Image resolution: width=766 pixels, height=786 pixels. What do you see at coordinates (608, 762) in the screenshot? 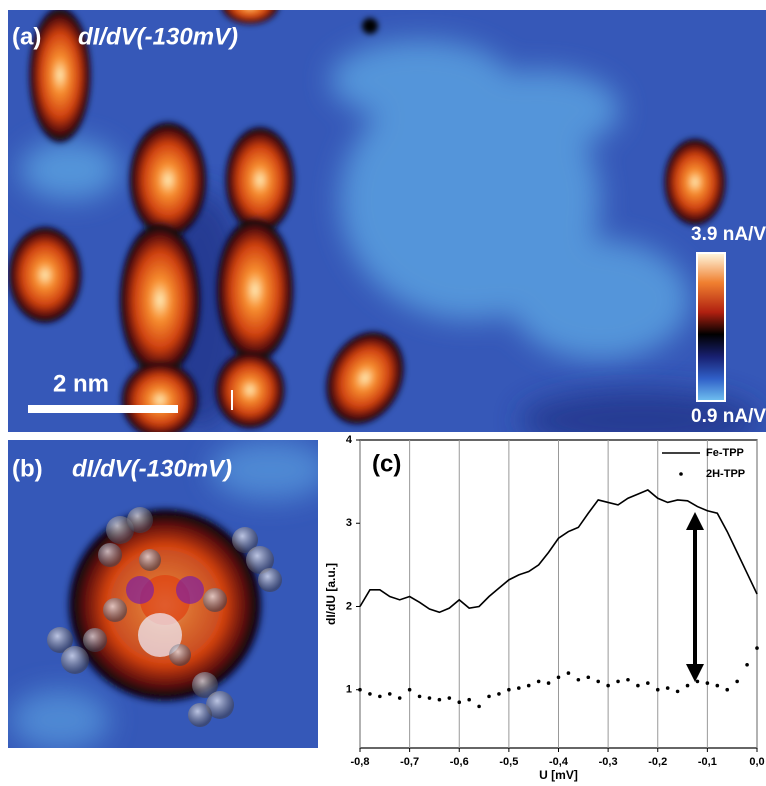
I see `x-tick-label: -0,3` at bounding box center [608, 762].